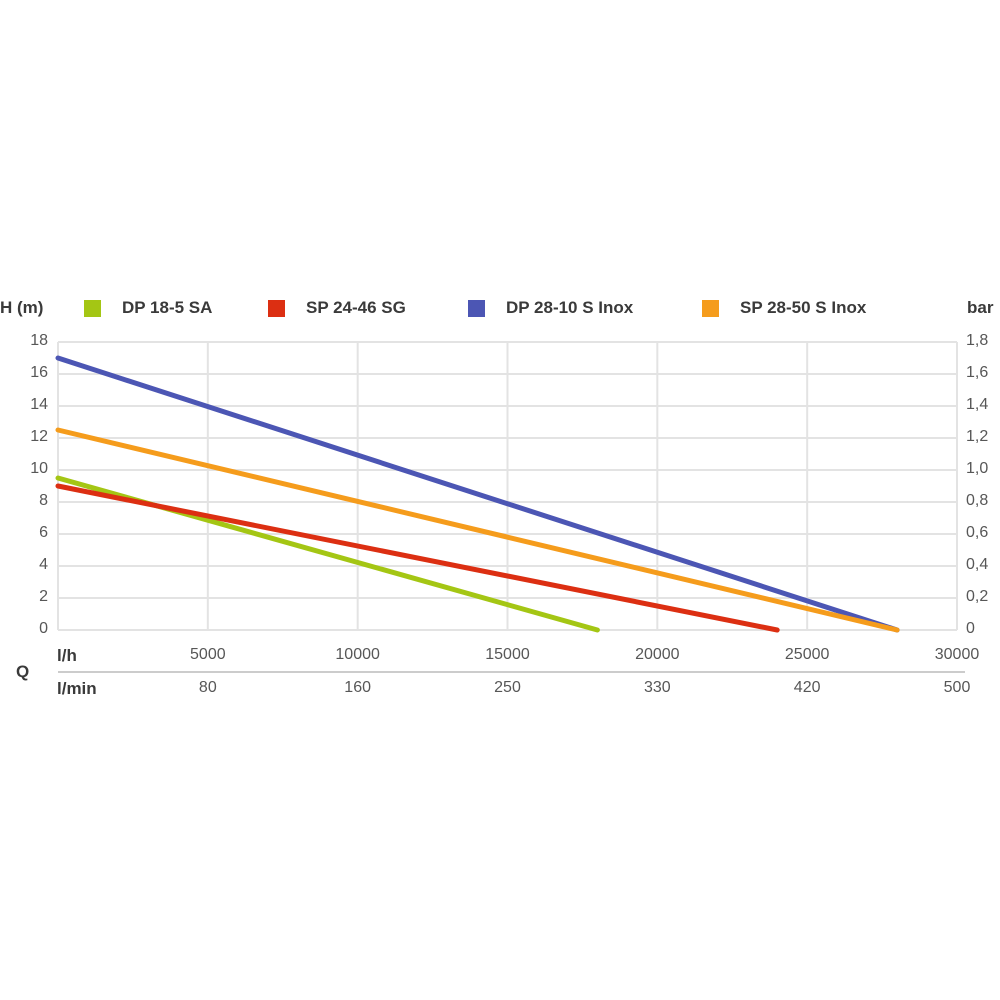 The height and width of the screenshot is (1000, 1000). What do you see at coordinates (977, 404) in the screenshot?
I see `y-right-tick-label: 1,4` at bounding box center [977, 404].